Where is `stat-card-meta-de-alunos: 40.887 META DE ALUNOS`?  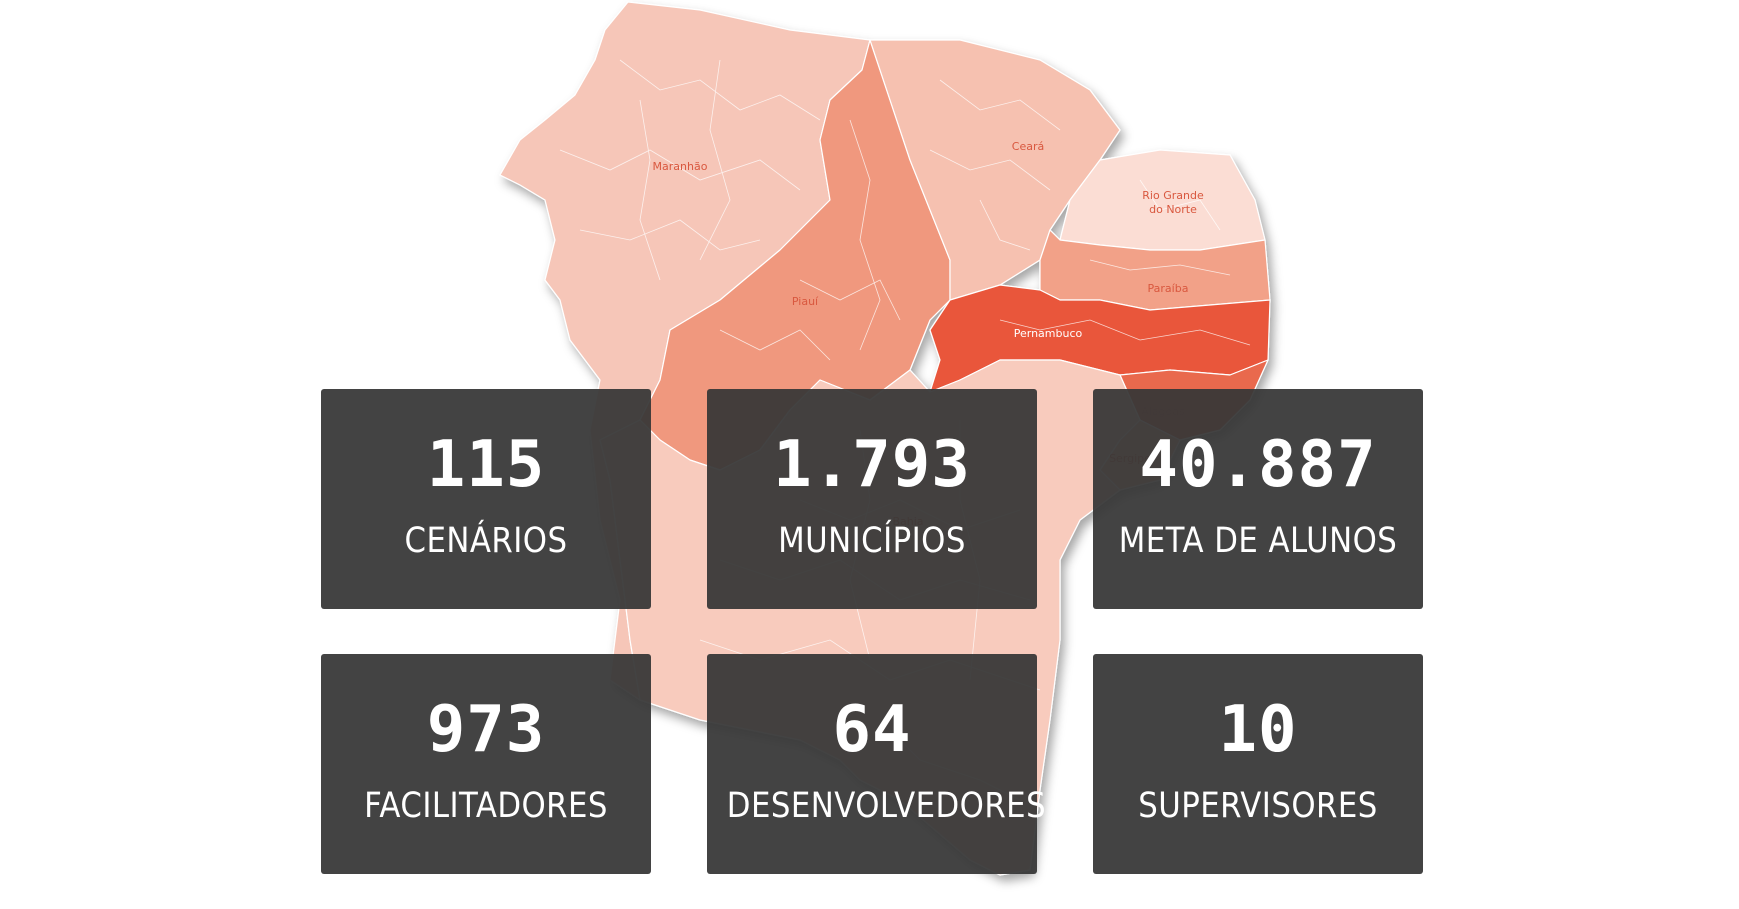 stat-card-meta-de-alunos: 40.887 META DE ALUNOS is located at coordinates (1258, 499).